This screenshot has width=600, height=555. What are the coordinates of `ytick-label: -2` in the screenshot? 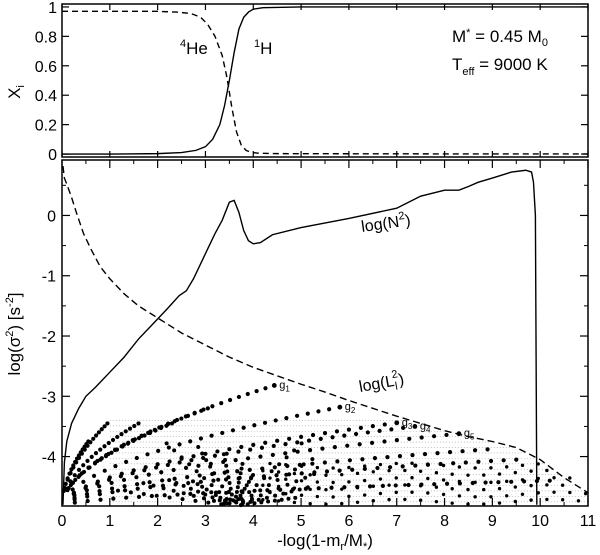 It's located at (49, 337).